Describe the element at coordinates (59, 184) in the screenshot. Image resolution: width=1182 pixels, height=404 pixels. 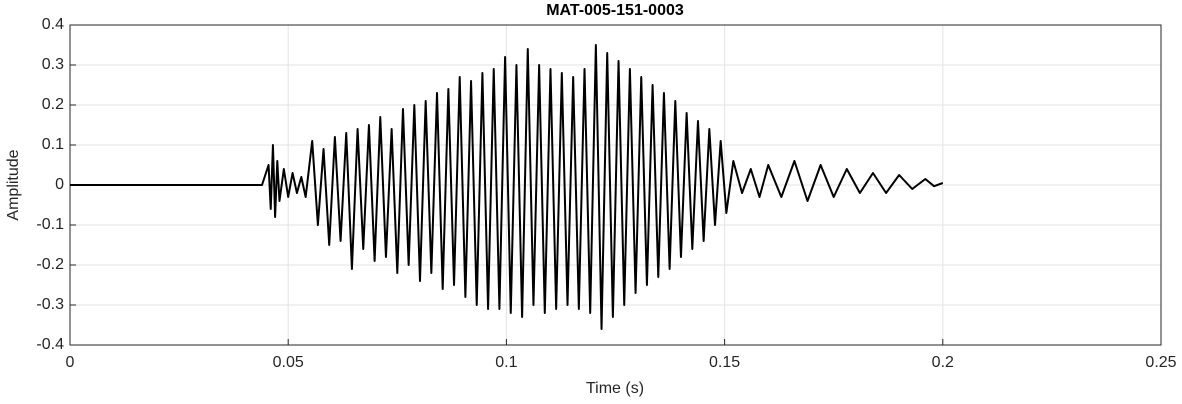
I see `y-tick-label: 0` at that location.